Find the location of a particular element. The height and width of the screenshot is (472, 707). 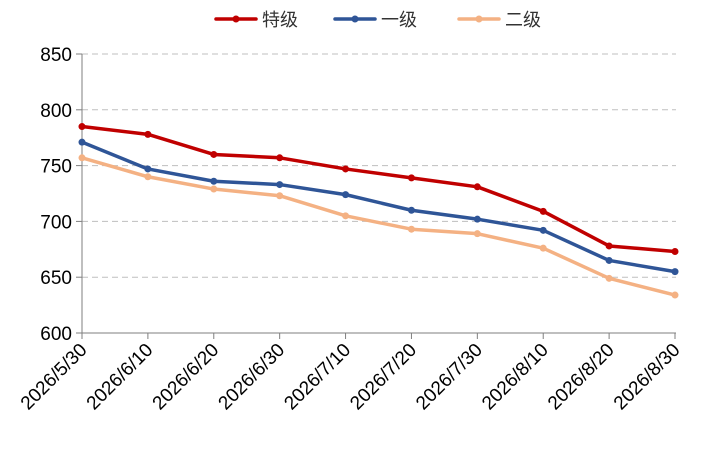

y-tick-label: 700 is located at coordinates (56, 222).